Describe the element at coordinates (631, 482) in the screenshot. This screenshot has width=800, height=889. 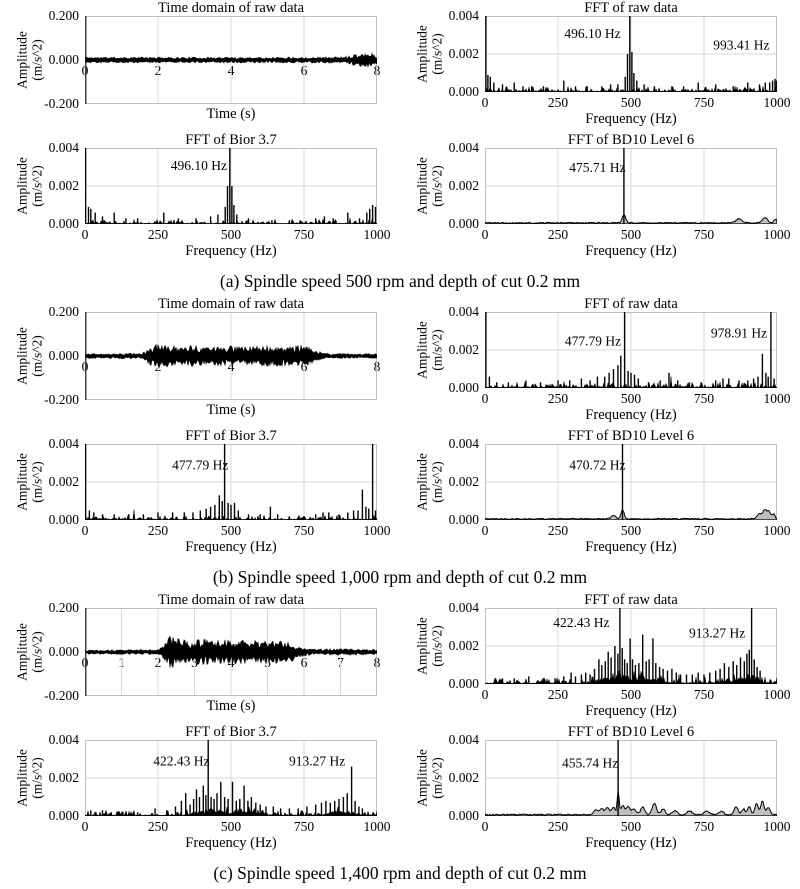
I see `plot-canvas: 470.72 Hz` at that location.